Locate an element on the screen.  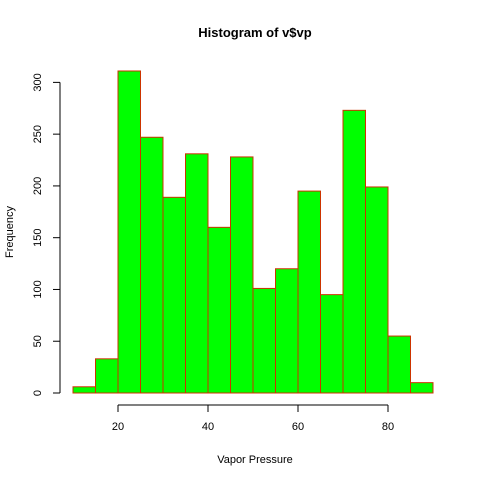
x-tick-label: 20 is located at coordinates (118, 427).